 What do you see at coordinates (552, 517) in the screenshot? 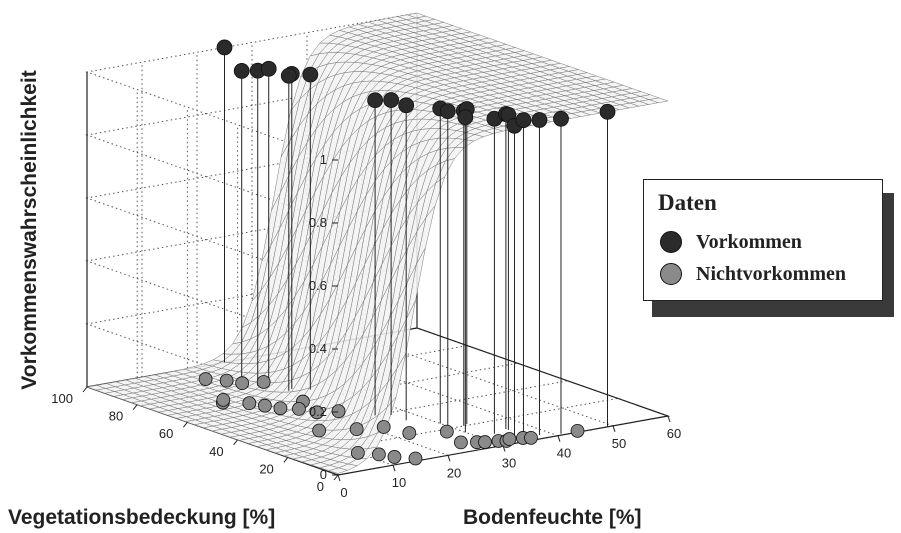
I see `y-axis-title: Bodenfeuchte [%]` at bounding box center [552, 517].